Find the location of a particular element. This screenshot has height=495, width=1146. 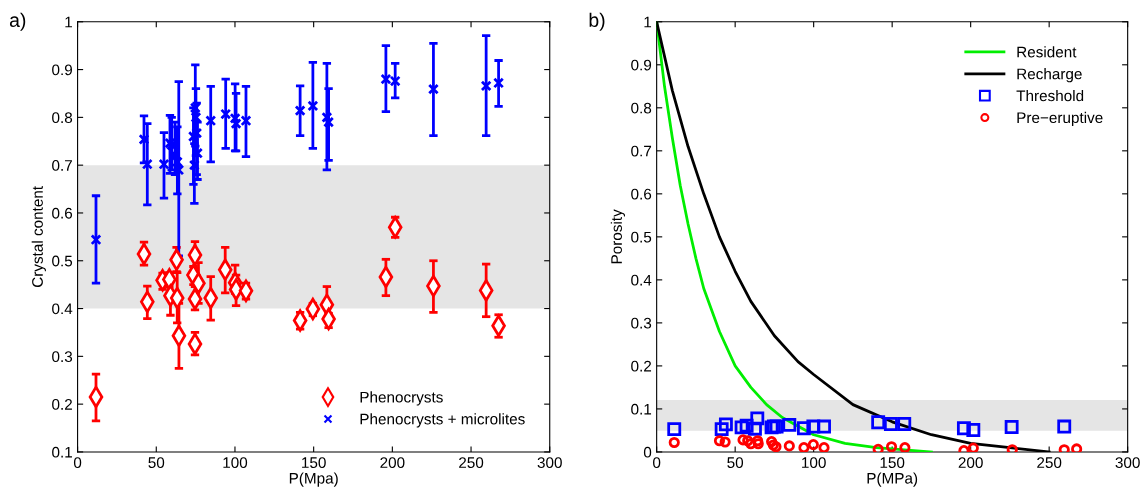

text: b) is located at coordinates (597, 21).